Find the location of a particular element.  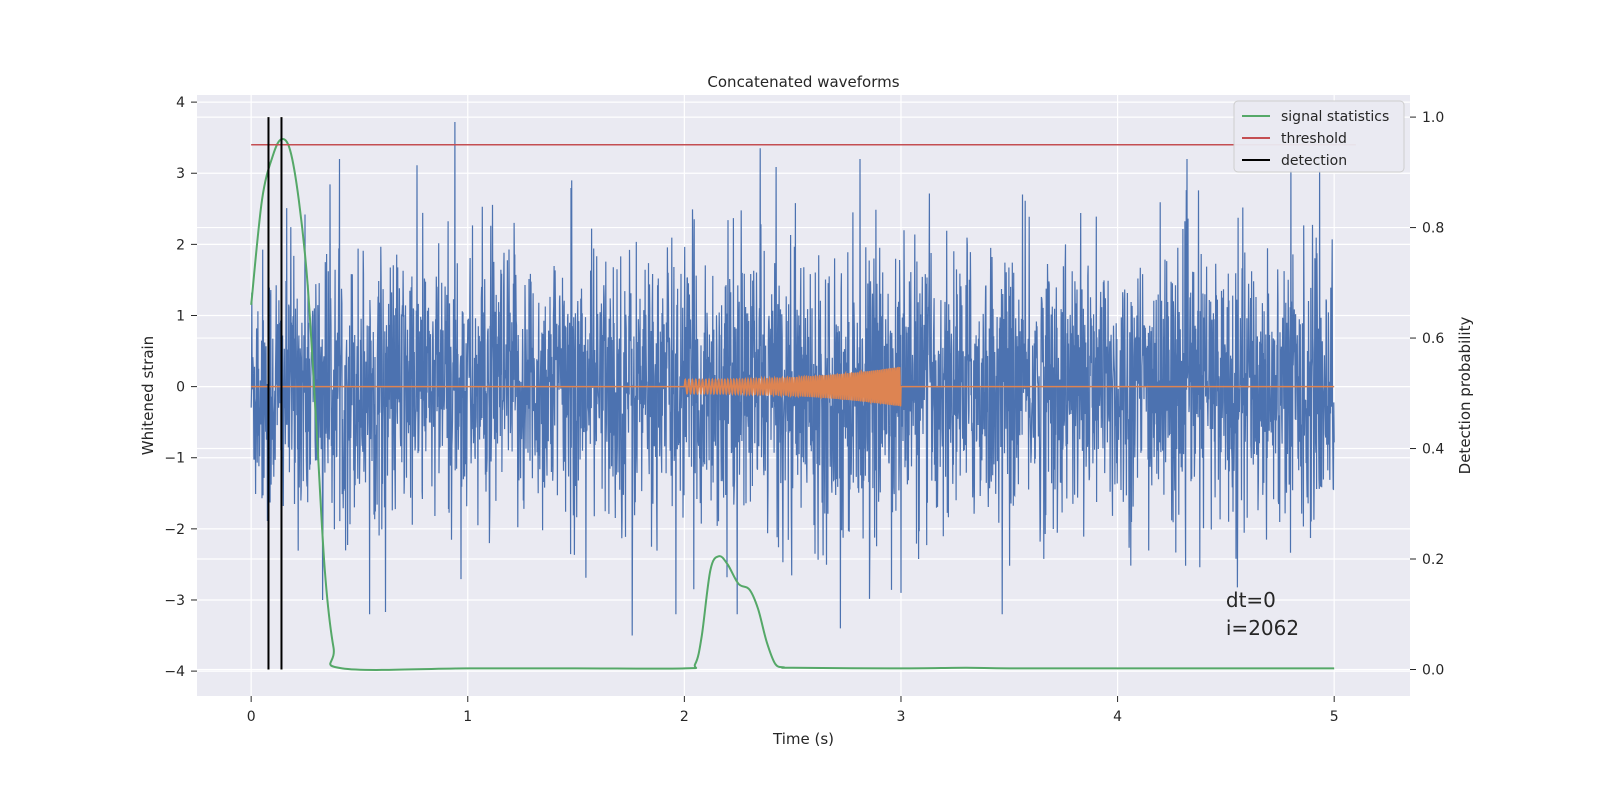

annotation-index: i=2062 is located at coordinates (1262, 628).